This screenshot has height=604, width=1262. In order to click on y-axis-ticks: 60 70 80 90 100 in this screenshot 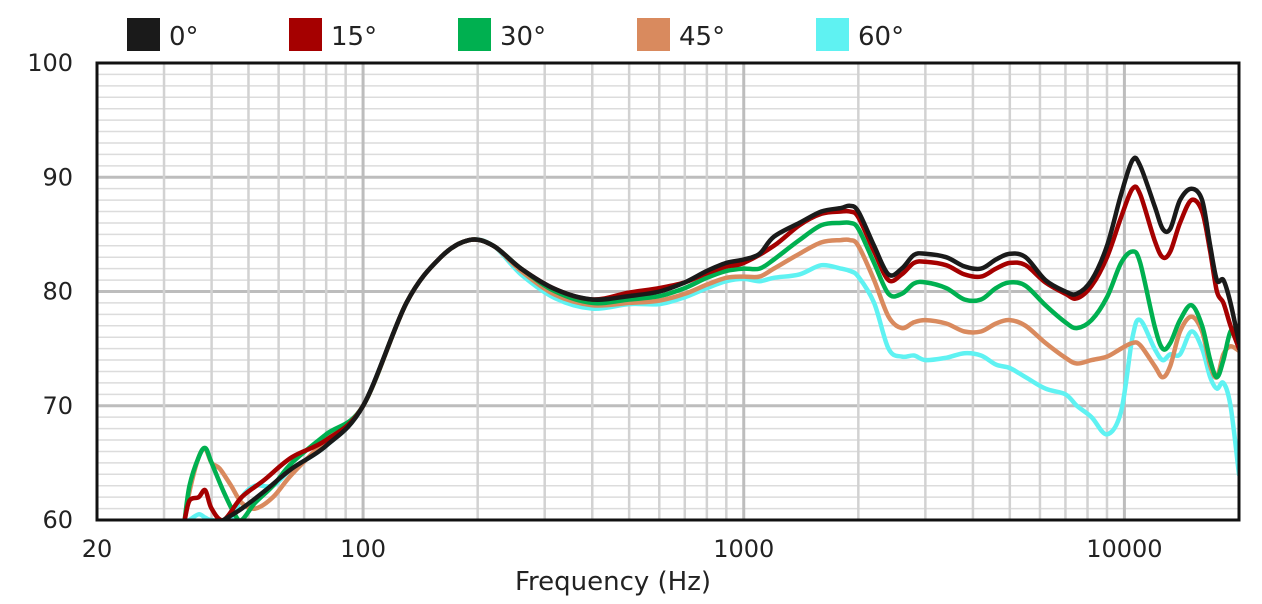, I will do `click(50, 291)`.